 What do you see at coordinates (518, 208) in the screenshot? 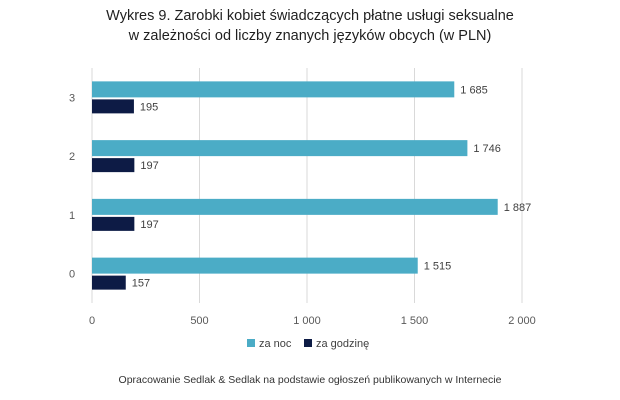
I see `data-label-za-noc-1: 1 887` at bounding box center [518, 208].